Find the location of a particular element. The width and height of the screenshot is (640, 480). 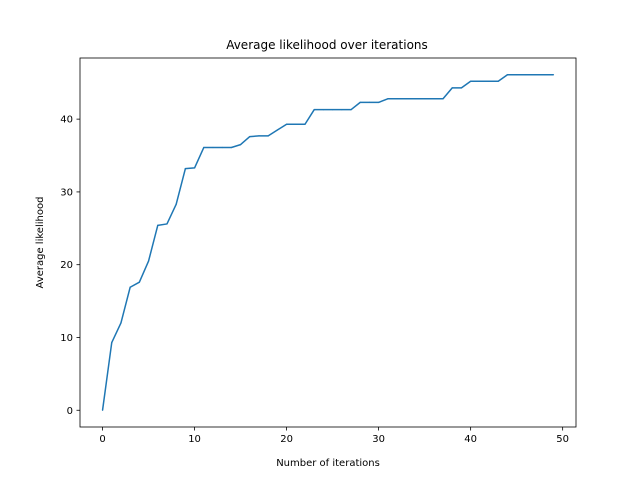

x-axis-label: Number of iterations is located at coordinates (328, 463).